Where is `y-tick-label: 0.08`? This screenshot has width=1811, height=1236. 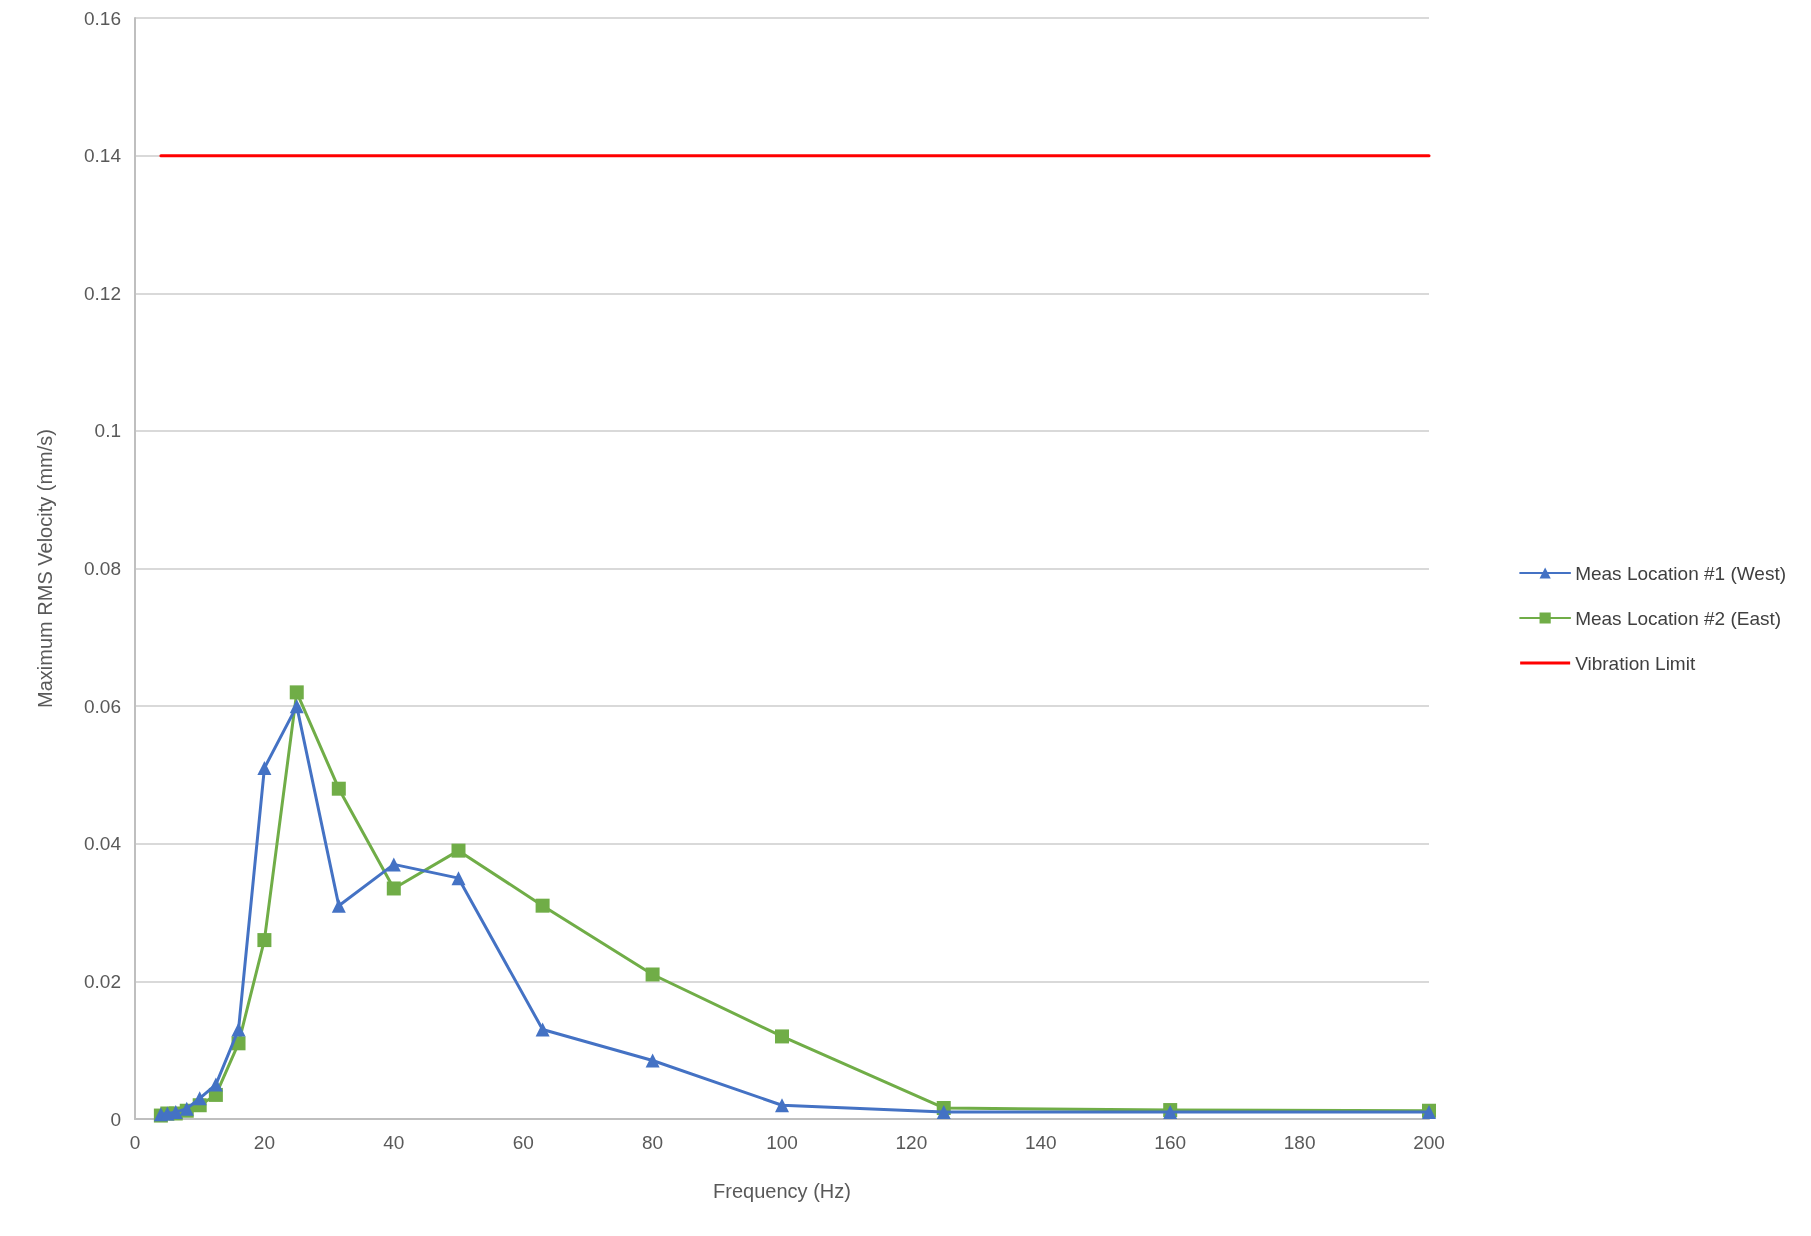 y-tick-label: 0.08 is located at coordinates (102, 568).